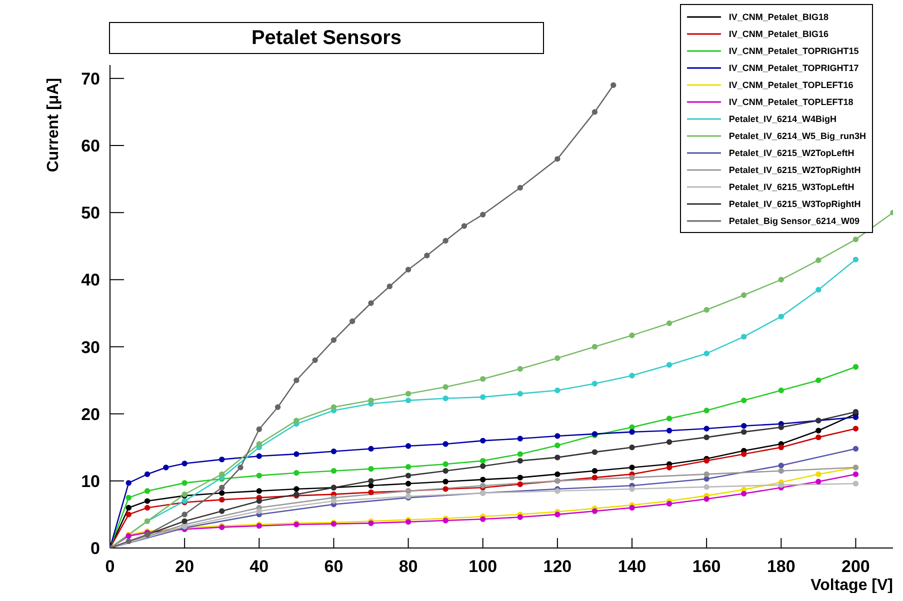  What do you see at coordinates (408, 566) in the screenshot?
I see `x-tick-label: 80` at bounding box center [408, 566].